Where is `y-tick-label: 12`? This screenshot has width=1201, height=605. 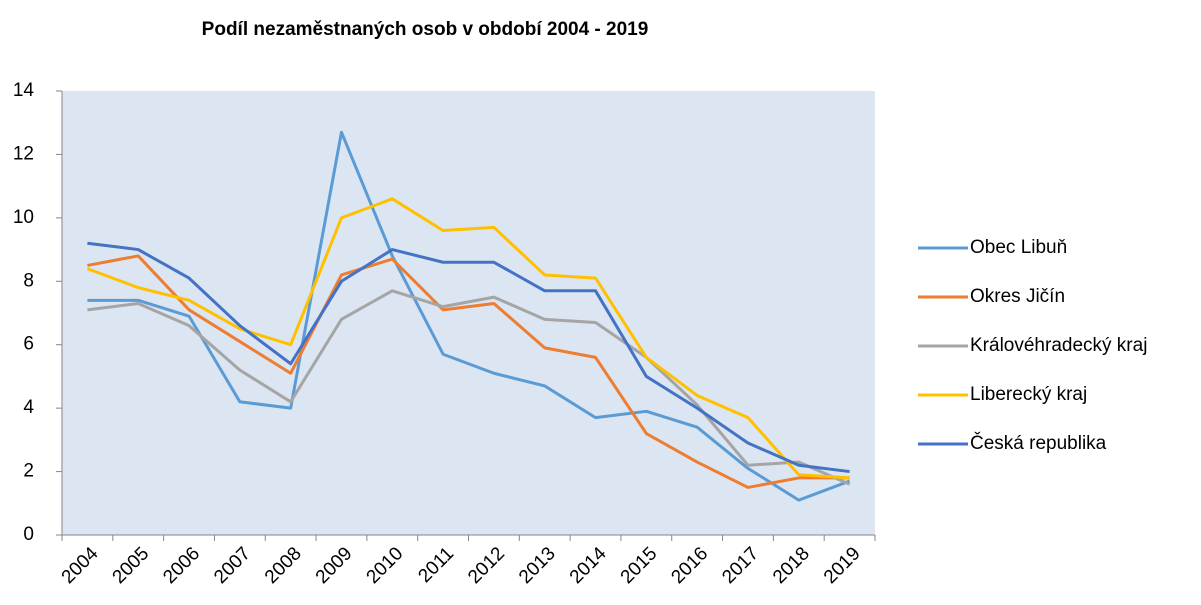
y-tick-label: 12 is located at coordinates (23, 153).